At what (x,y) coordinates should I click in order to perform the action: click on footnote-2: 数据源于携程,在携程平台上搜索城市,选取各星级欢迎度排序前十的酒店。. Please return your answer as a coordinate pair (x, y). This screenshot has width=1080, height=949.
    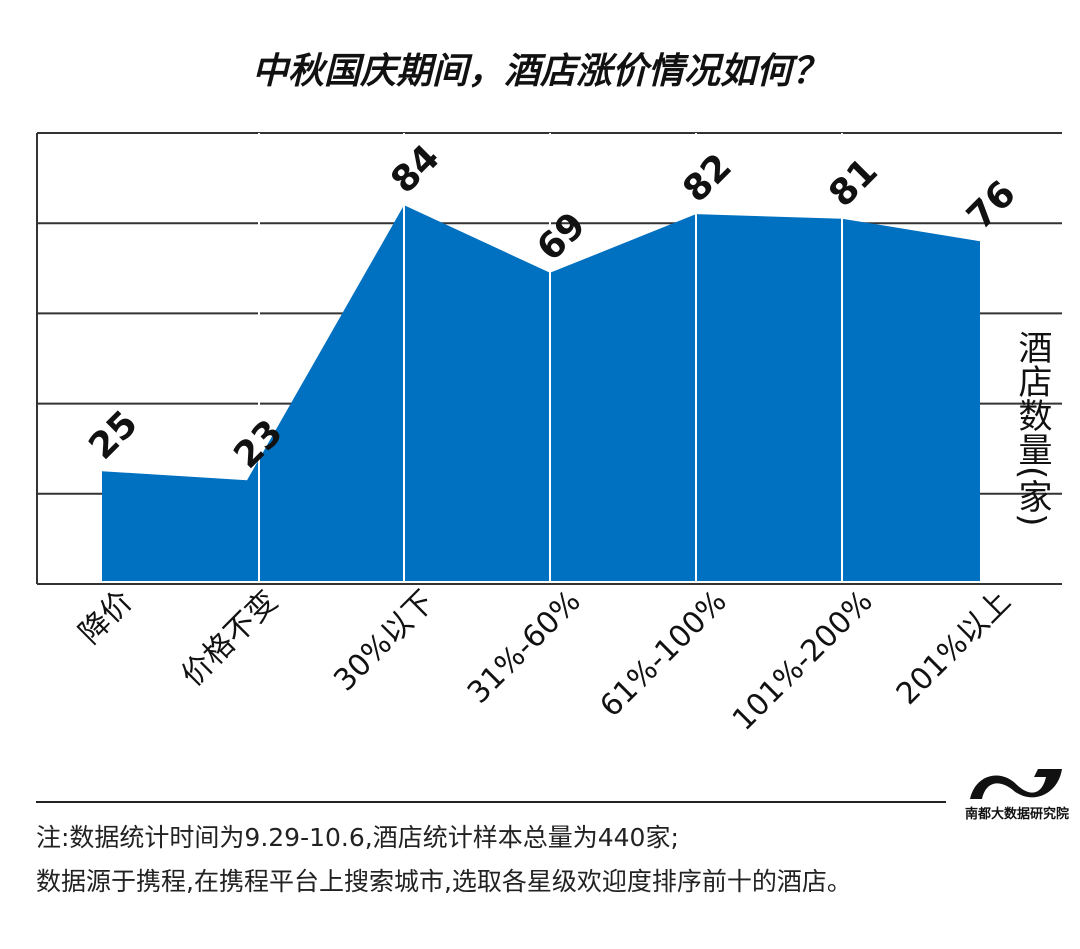
    Looking at the image, I should click on (444, 881).